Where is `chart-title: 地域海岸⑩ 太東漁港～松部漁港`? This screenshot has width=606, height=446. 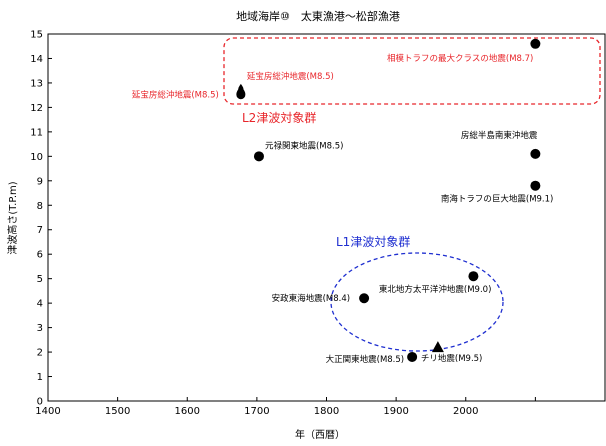 chart-title: 地域海岸⑩ 太東漁港～松部漁港 is located at coordinates (318, 16).